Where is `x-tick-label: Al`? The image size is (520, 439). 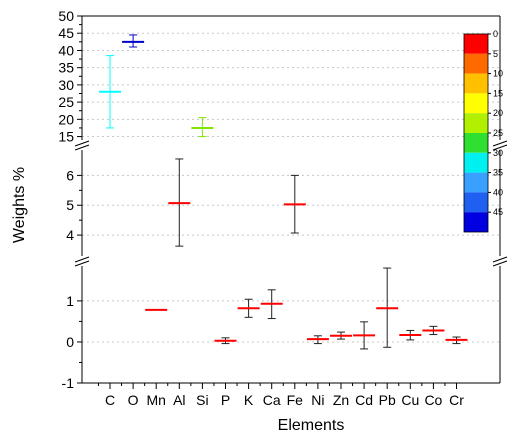
x-tick-label: Al is located at coordinates (179, 400).